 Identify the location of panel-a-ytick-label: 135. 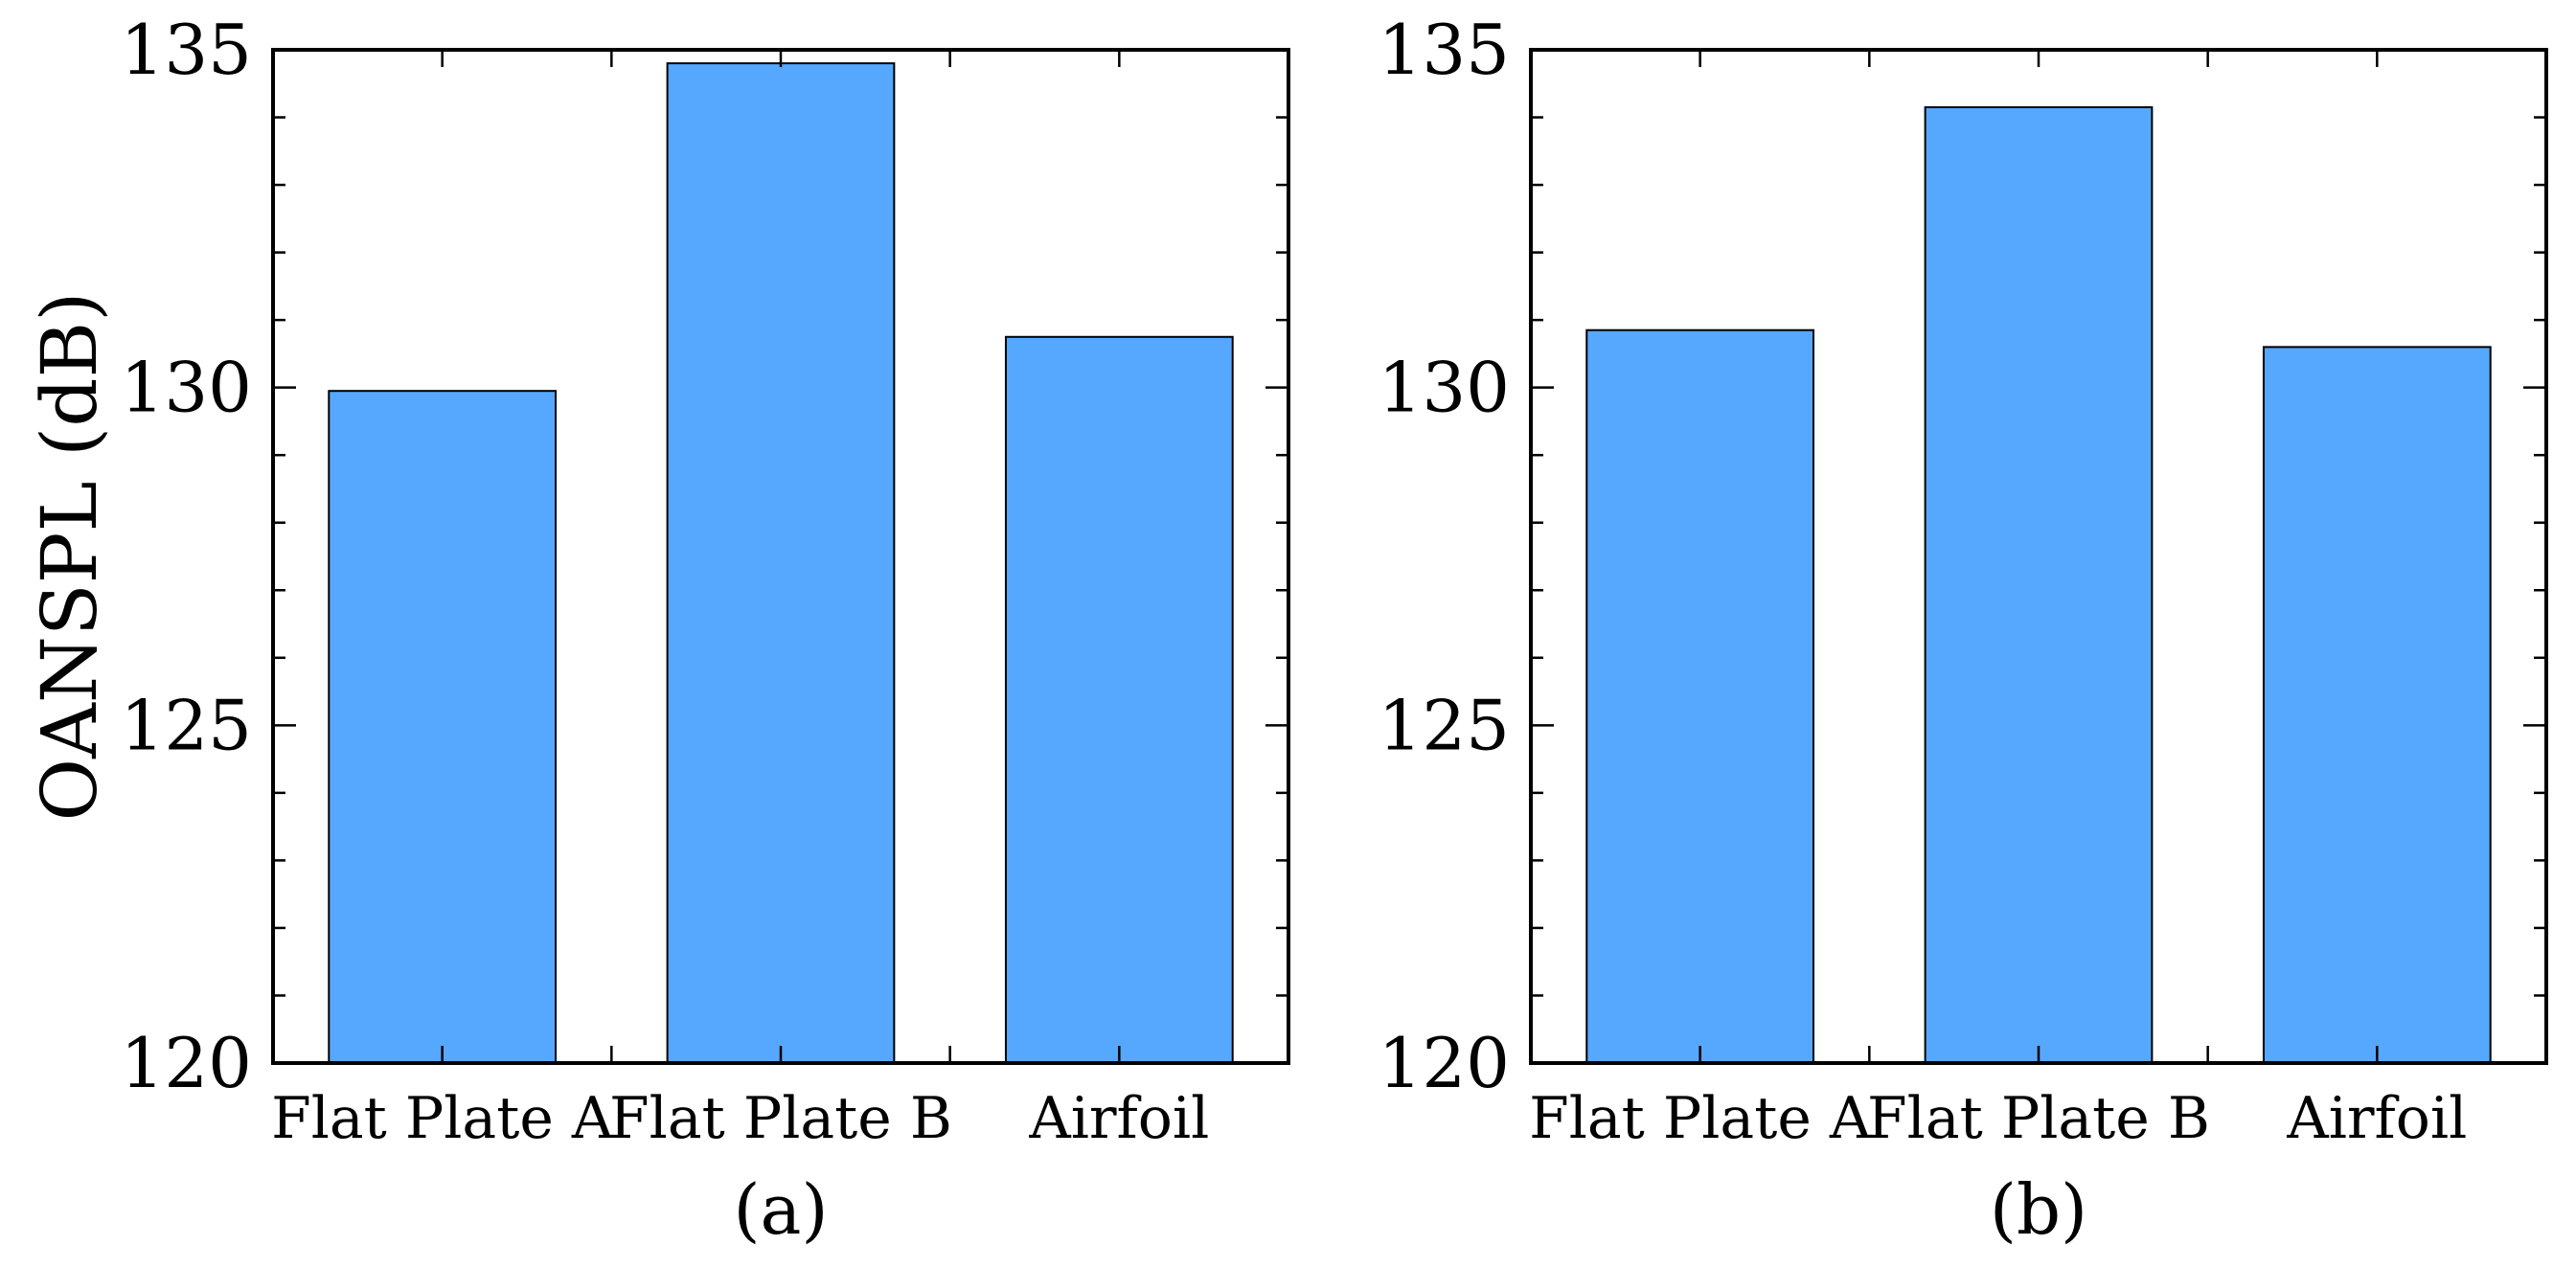
(186, 50).